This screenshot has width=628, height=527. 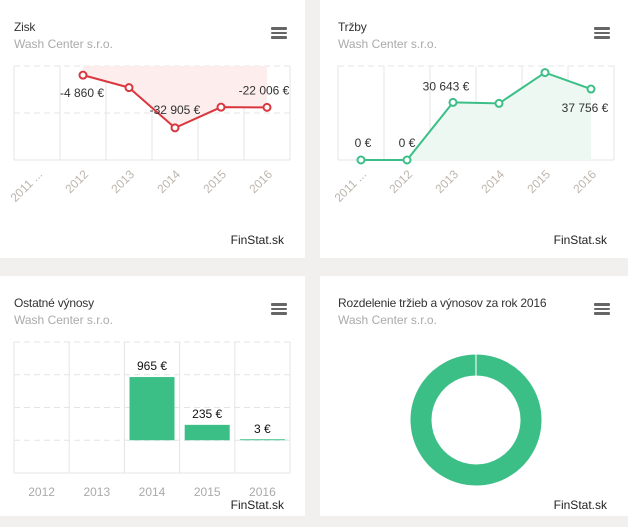 What do you see at coordinates (446, 86) in the screenshot?
I see `data-label: 30 643 €` at bounding box center [446, 86].